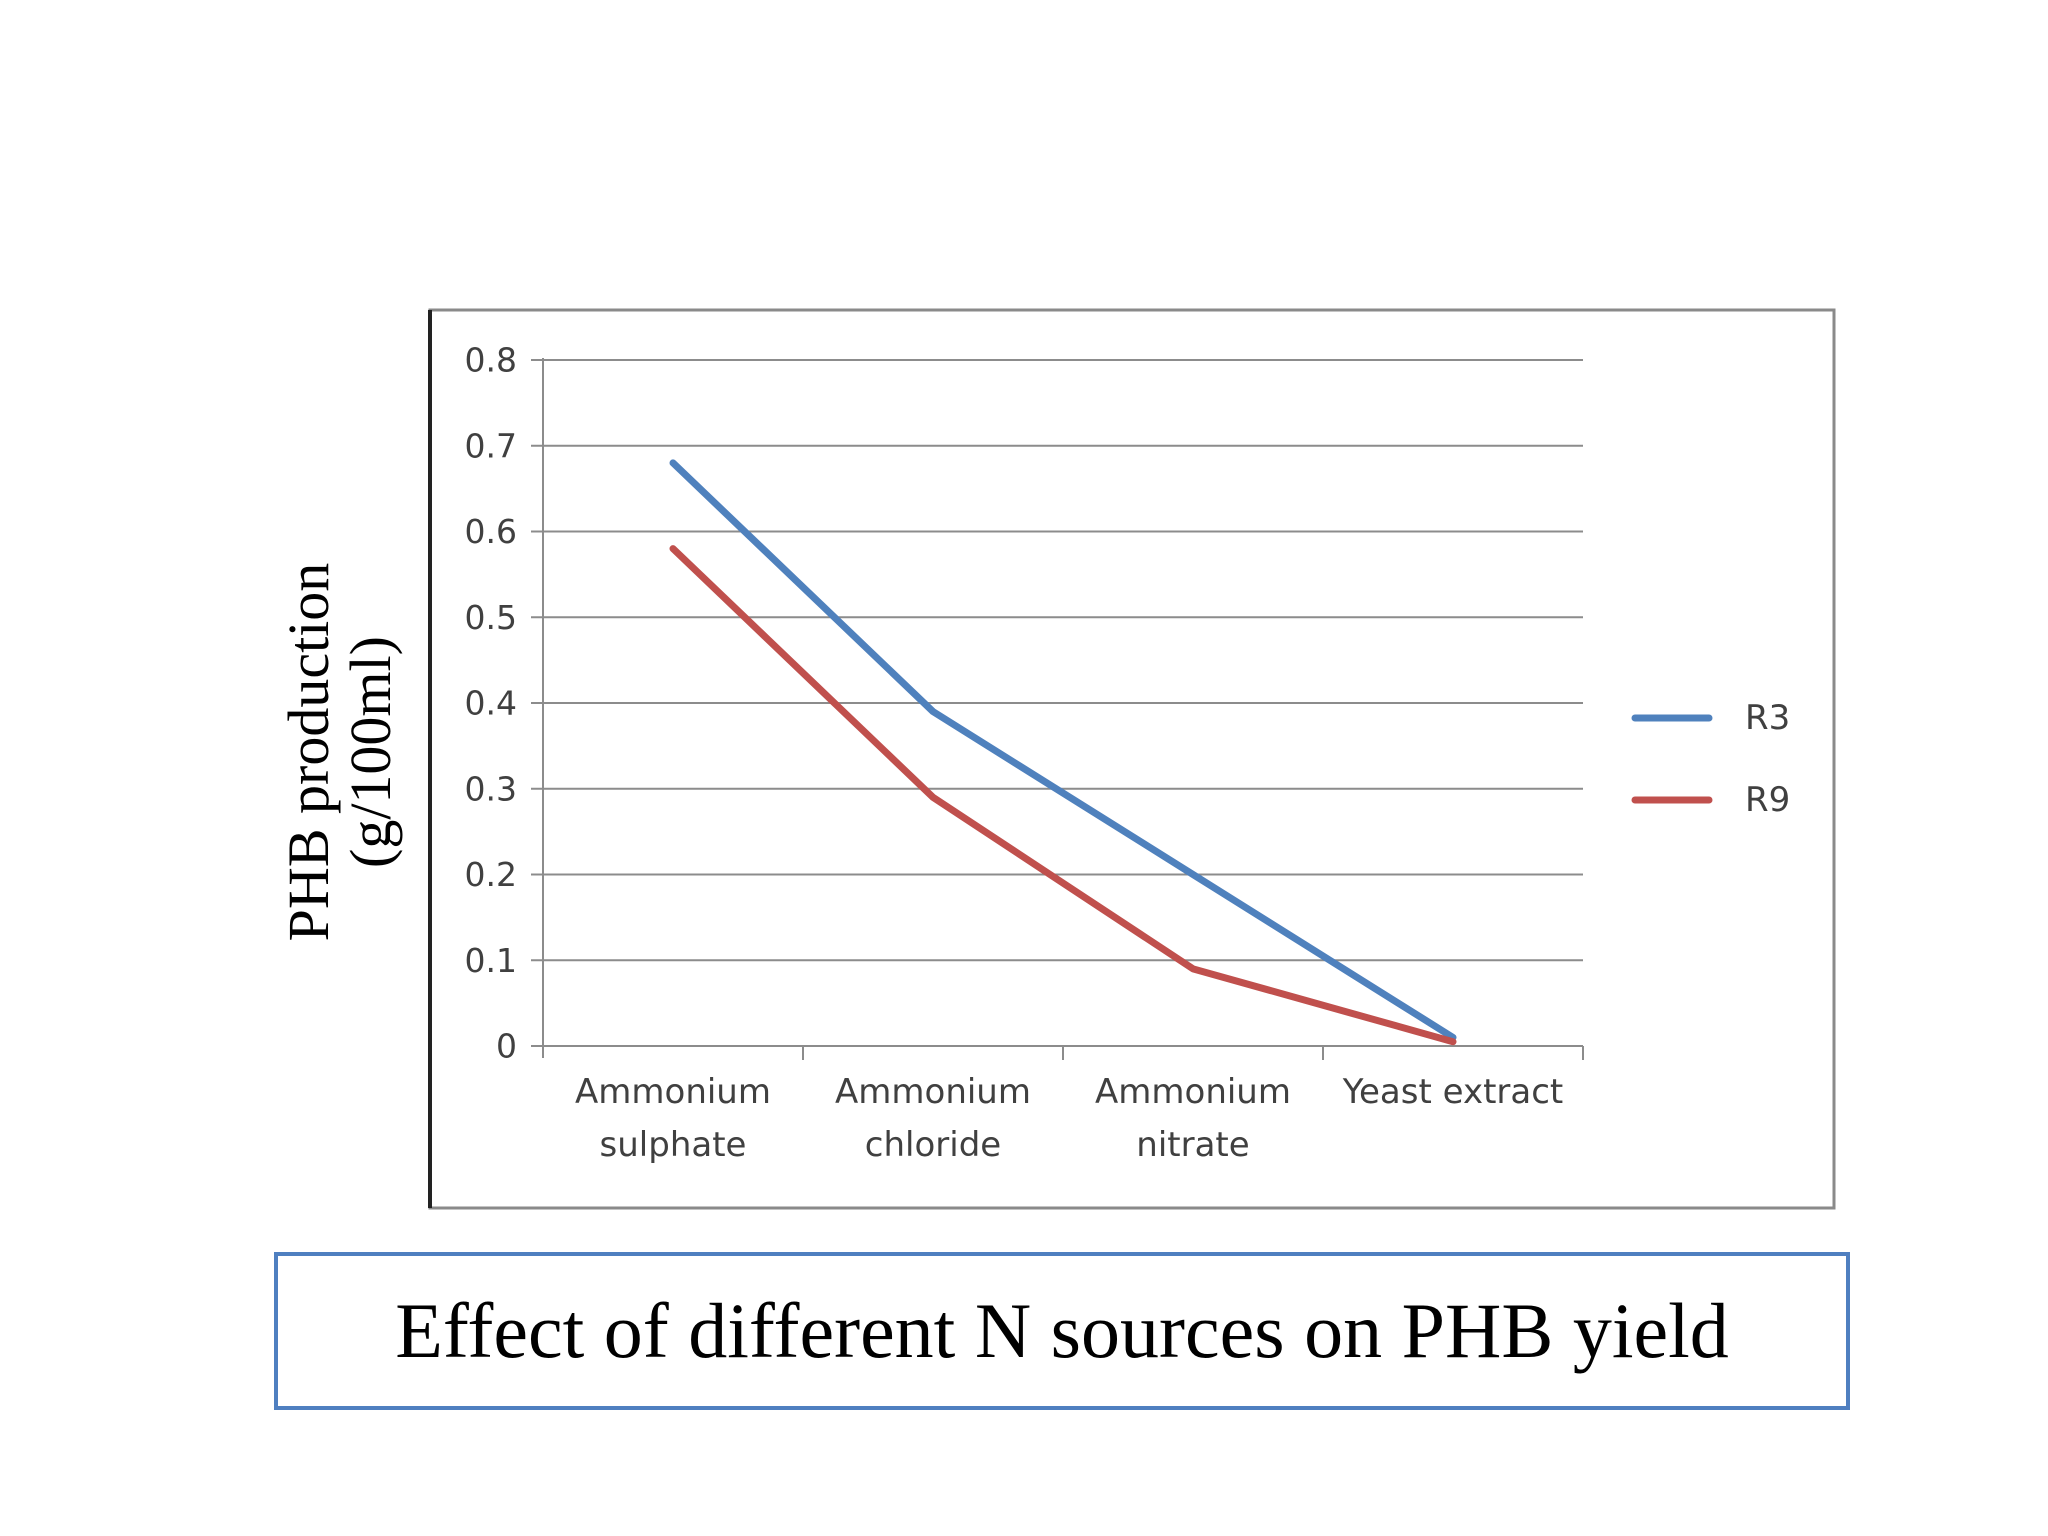 This screenshot has height=1536, width=2048. What do you see at coordinates (1063, 795) in the screenshot?
I see `series-line-r9` at bounding box center [1063, 795].